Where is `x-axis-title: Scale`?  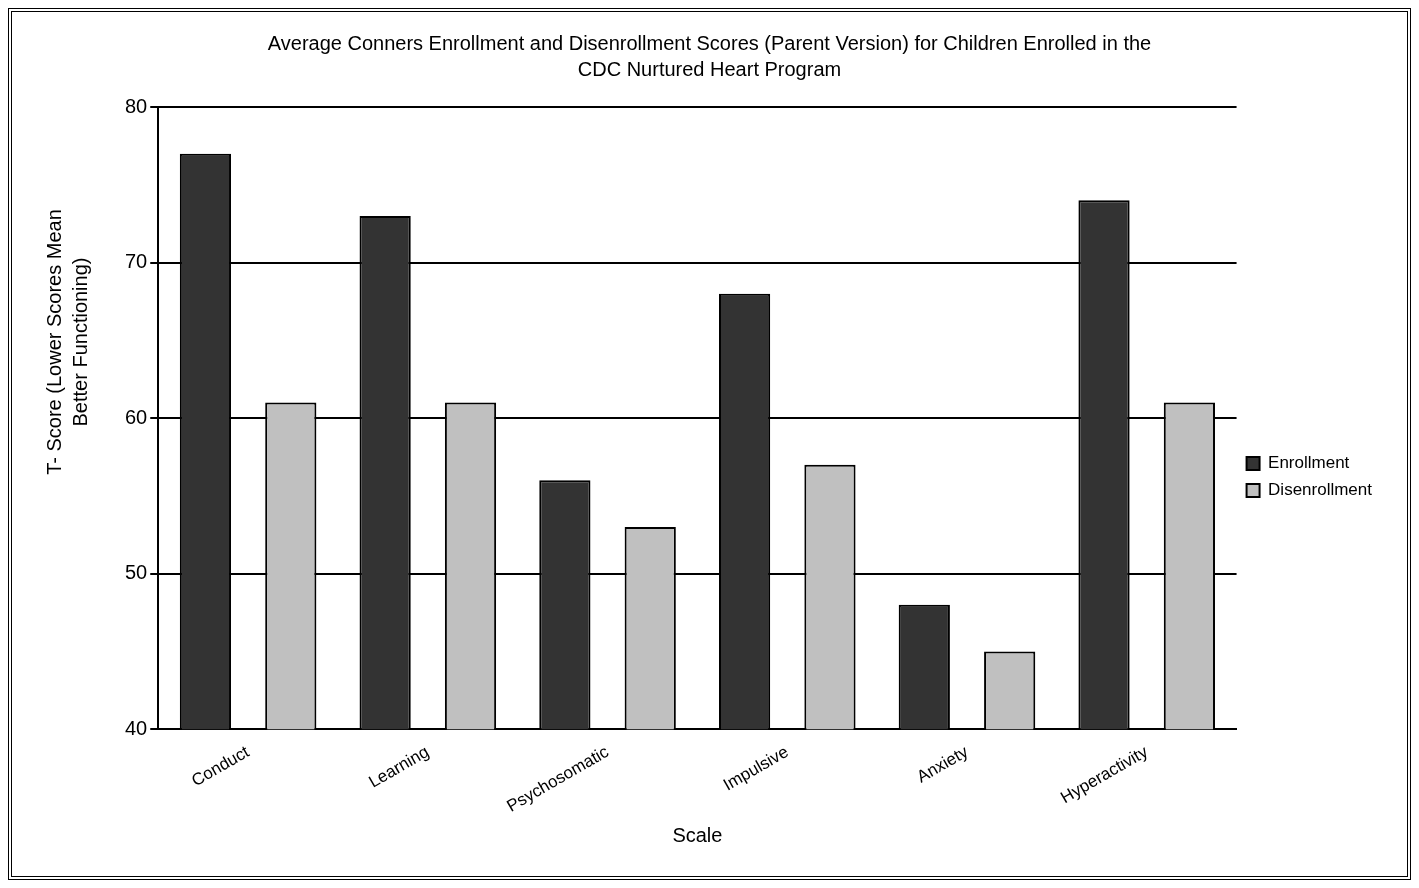
x-axis-title: Scale is located at coordinates (697, 834).